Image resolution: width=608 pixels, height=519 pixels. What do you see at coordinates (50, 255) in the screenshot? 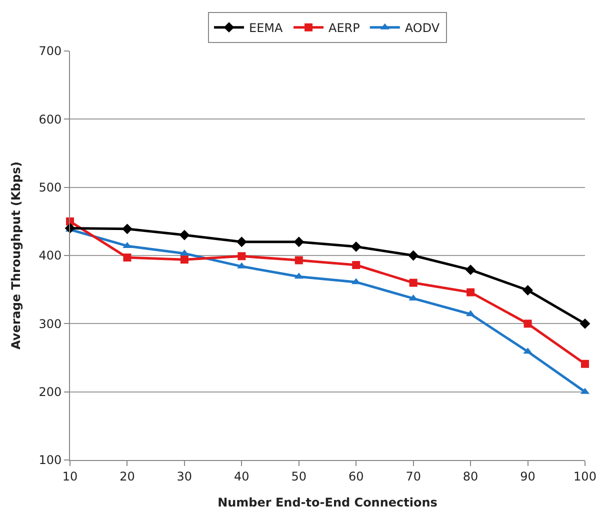
I see `y-tick-label: 400` at bounding box center [50, 255].